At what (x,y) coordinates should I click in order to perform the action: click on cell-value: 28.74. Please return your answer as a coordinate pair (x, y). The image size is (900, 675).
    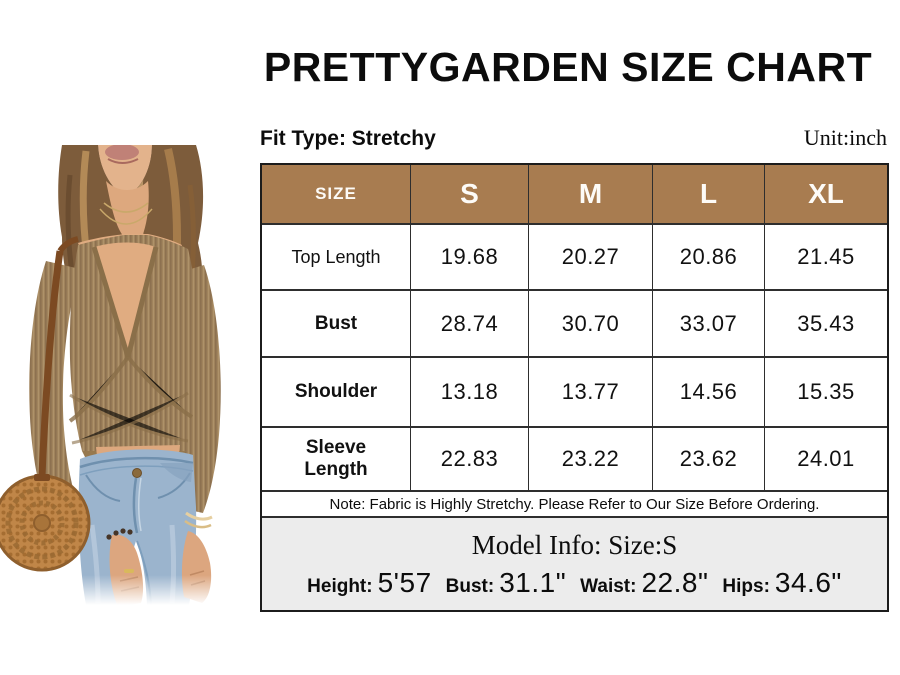
    Looking at the image, I should click on (470, 324).